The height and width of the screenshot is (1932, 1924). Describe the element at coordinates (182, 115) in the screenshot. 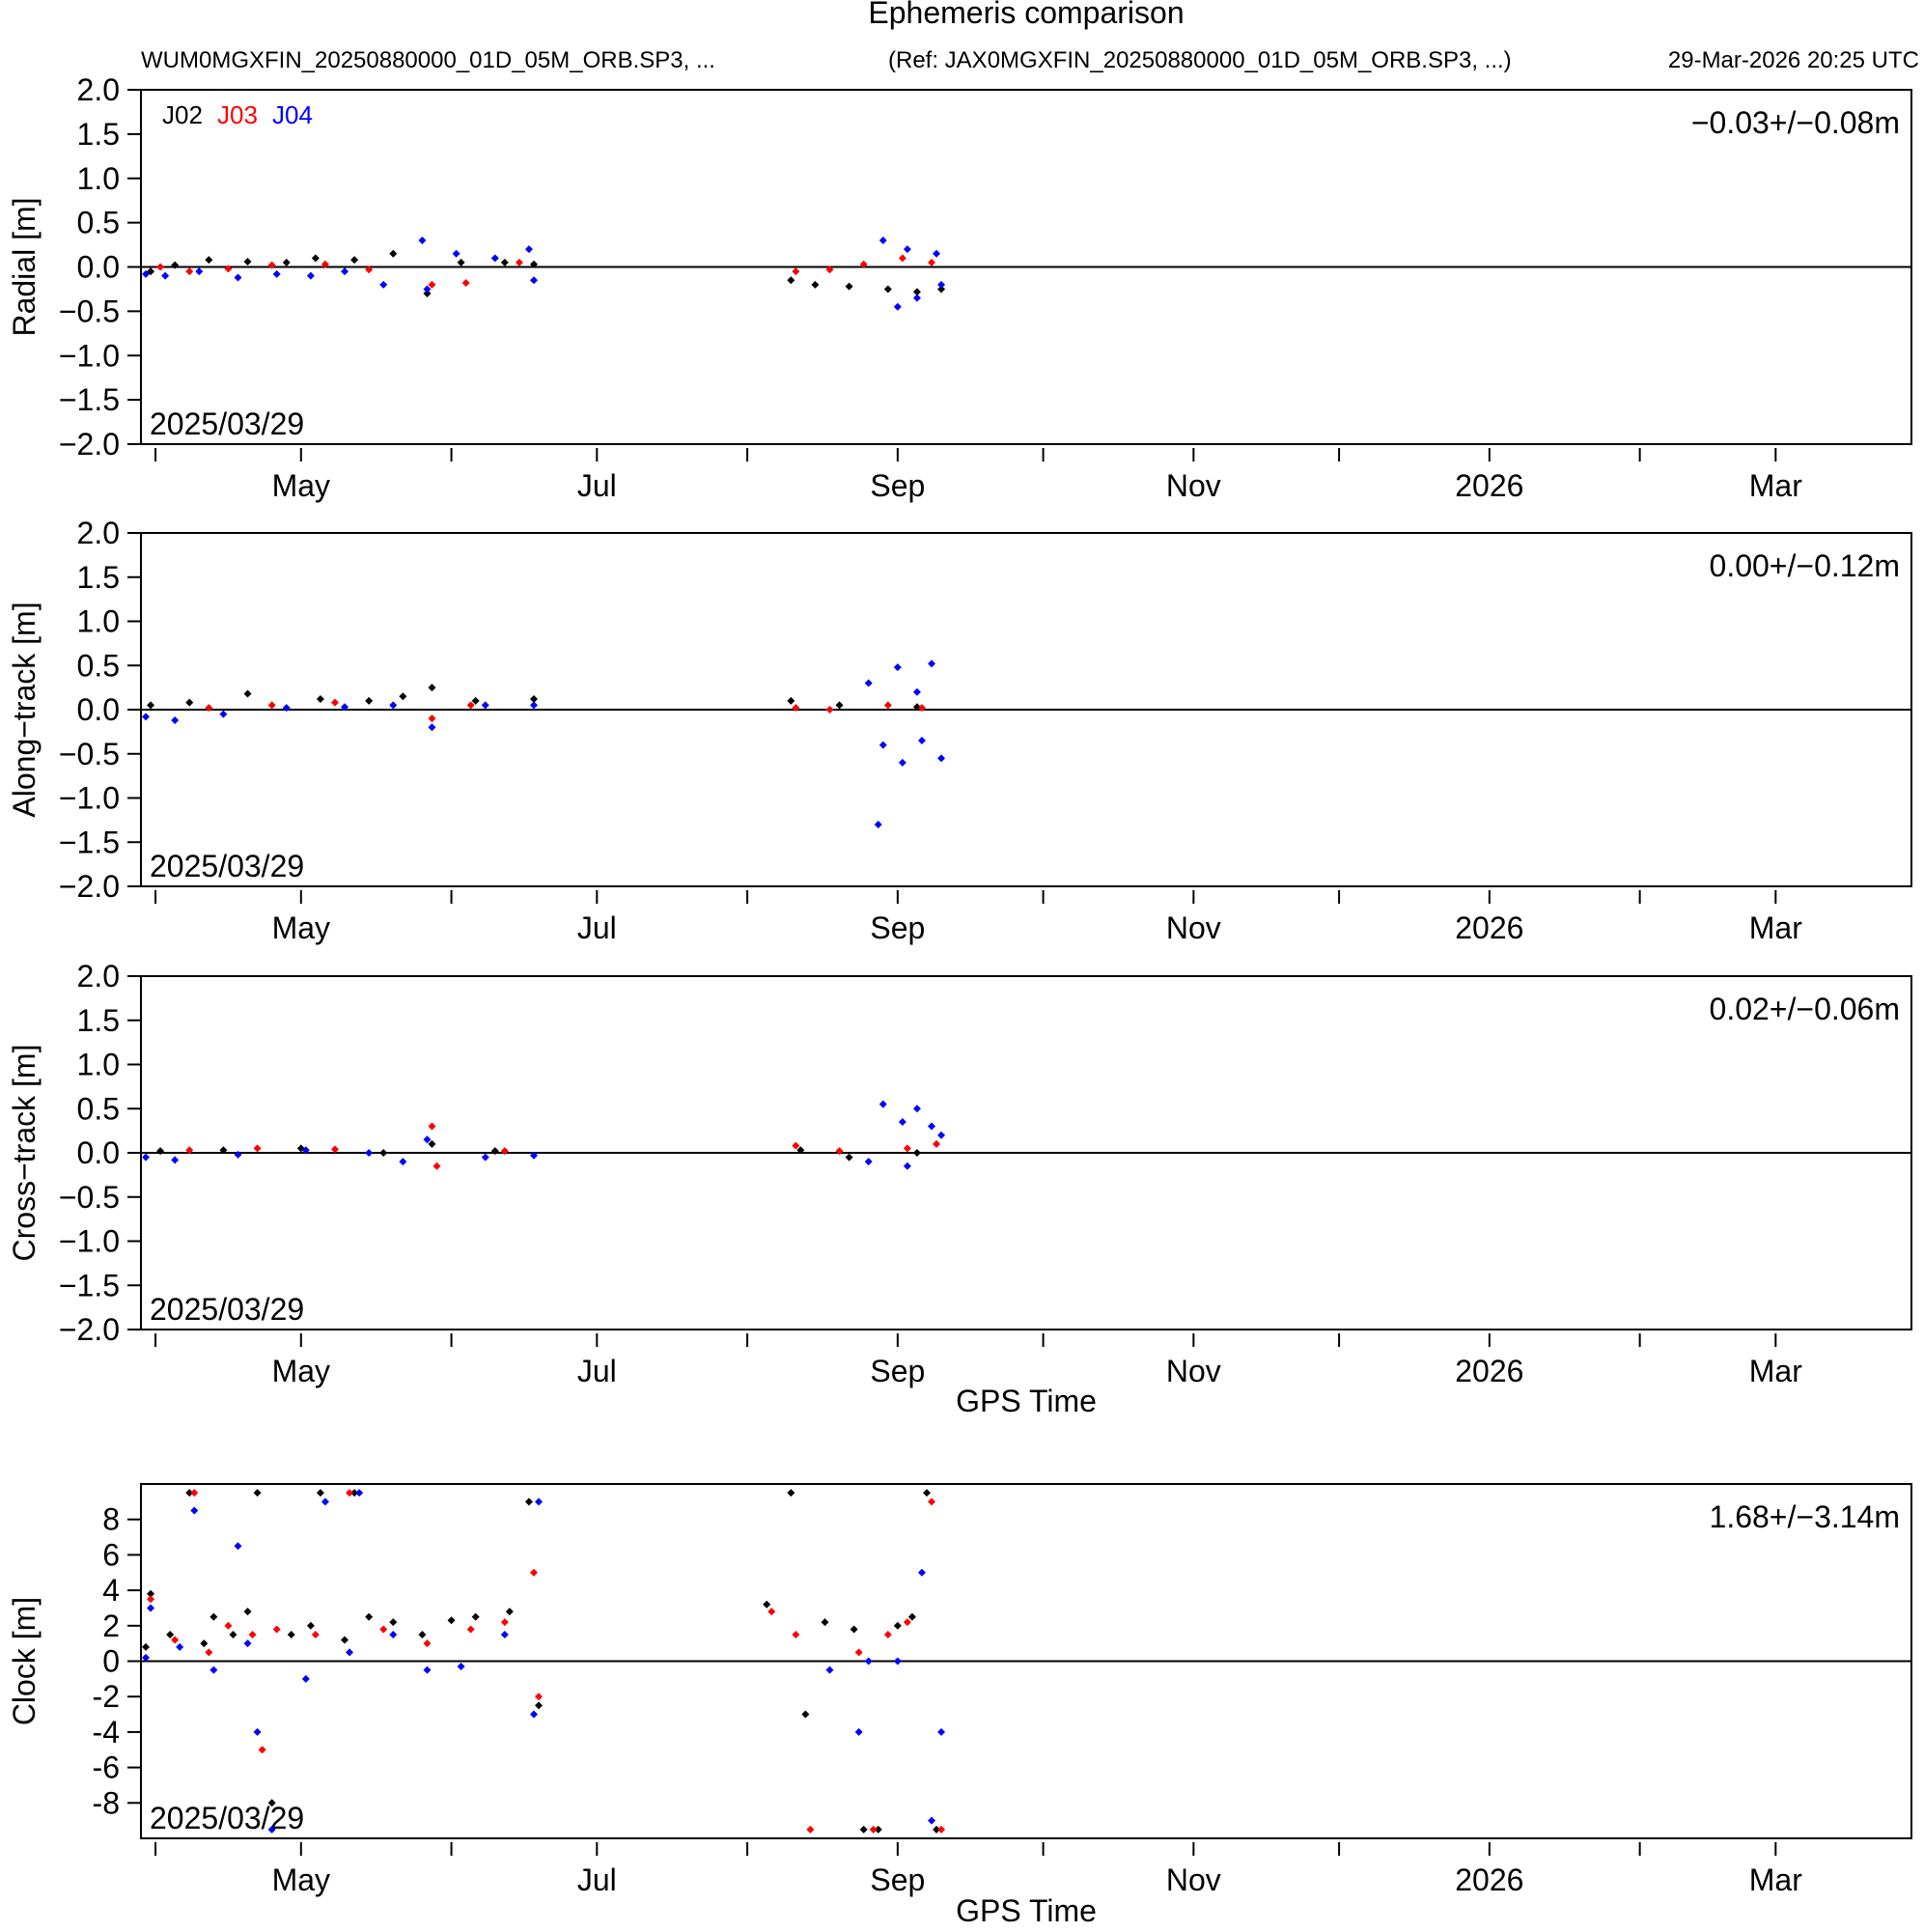

I see `legend-j02: J02` at that location.